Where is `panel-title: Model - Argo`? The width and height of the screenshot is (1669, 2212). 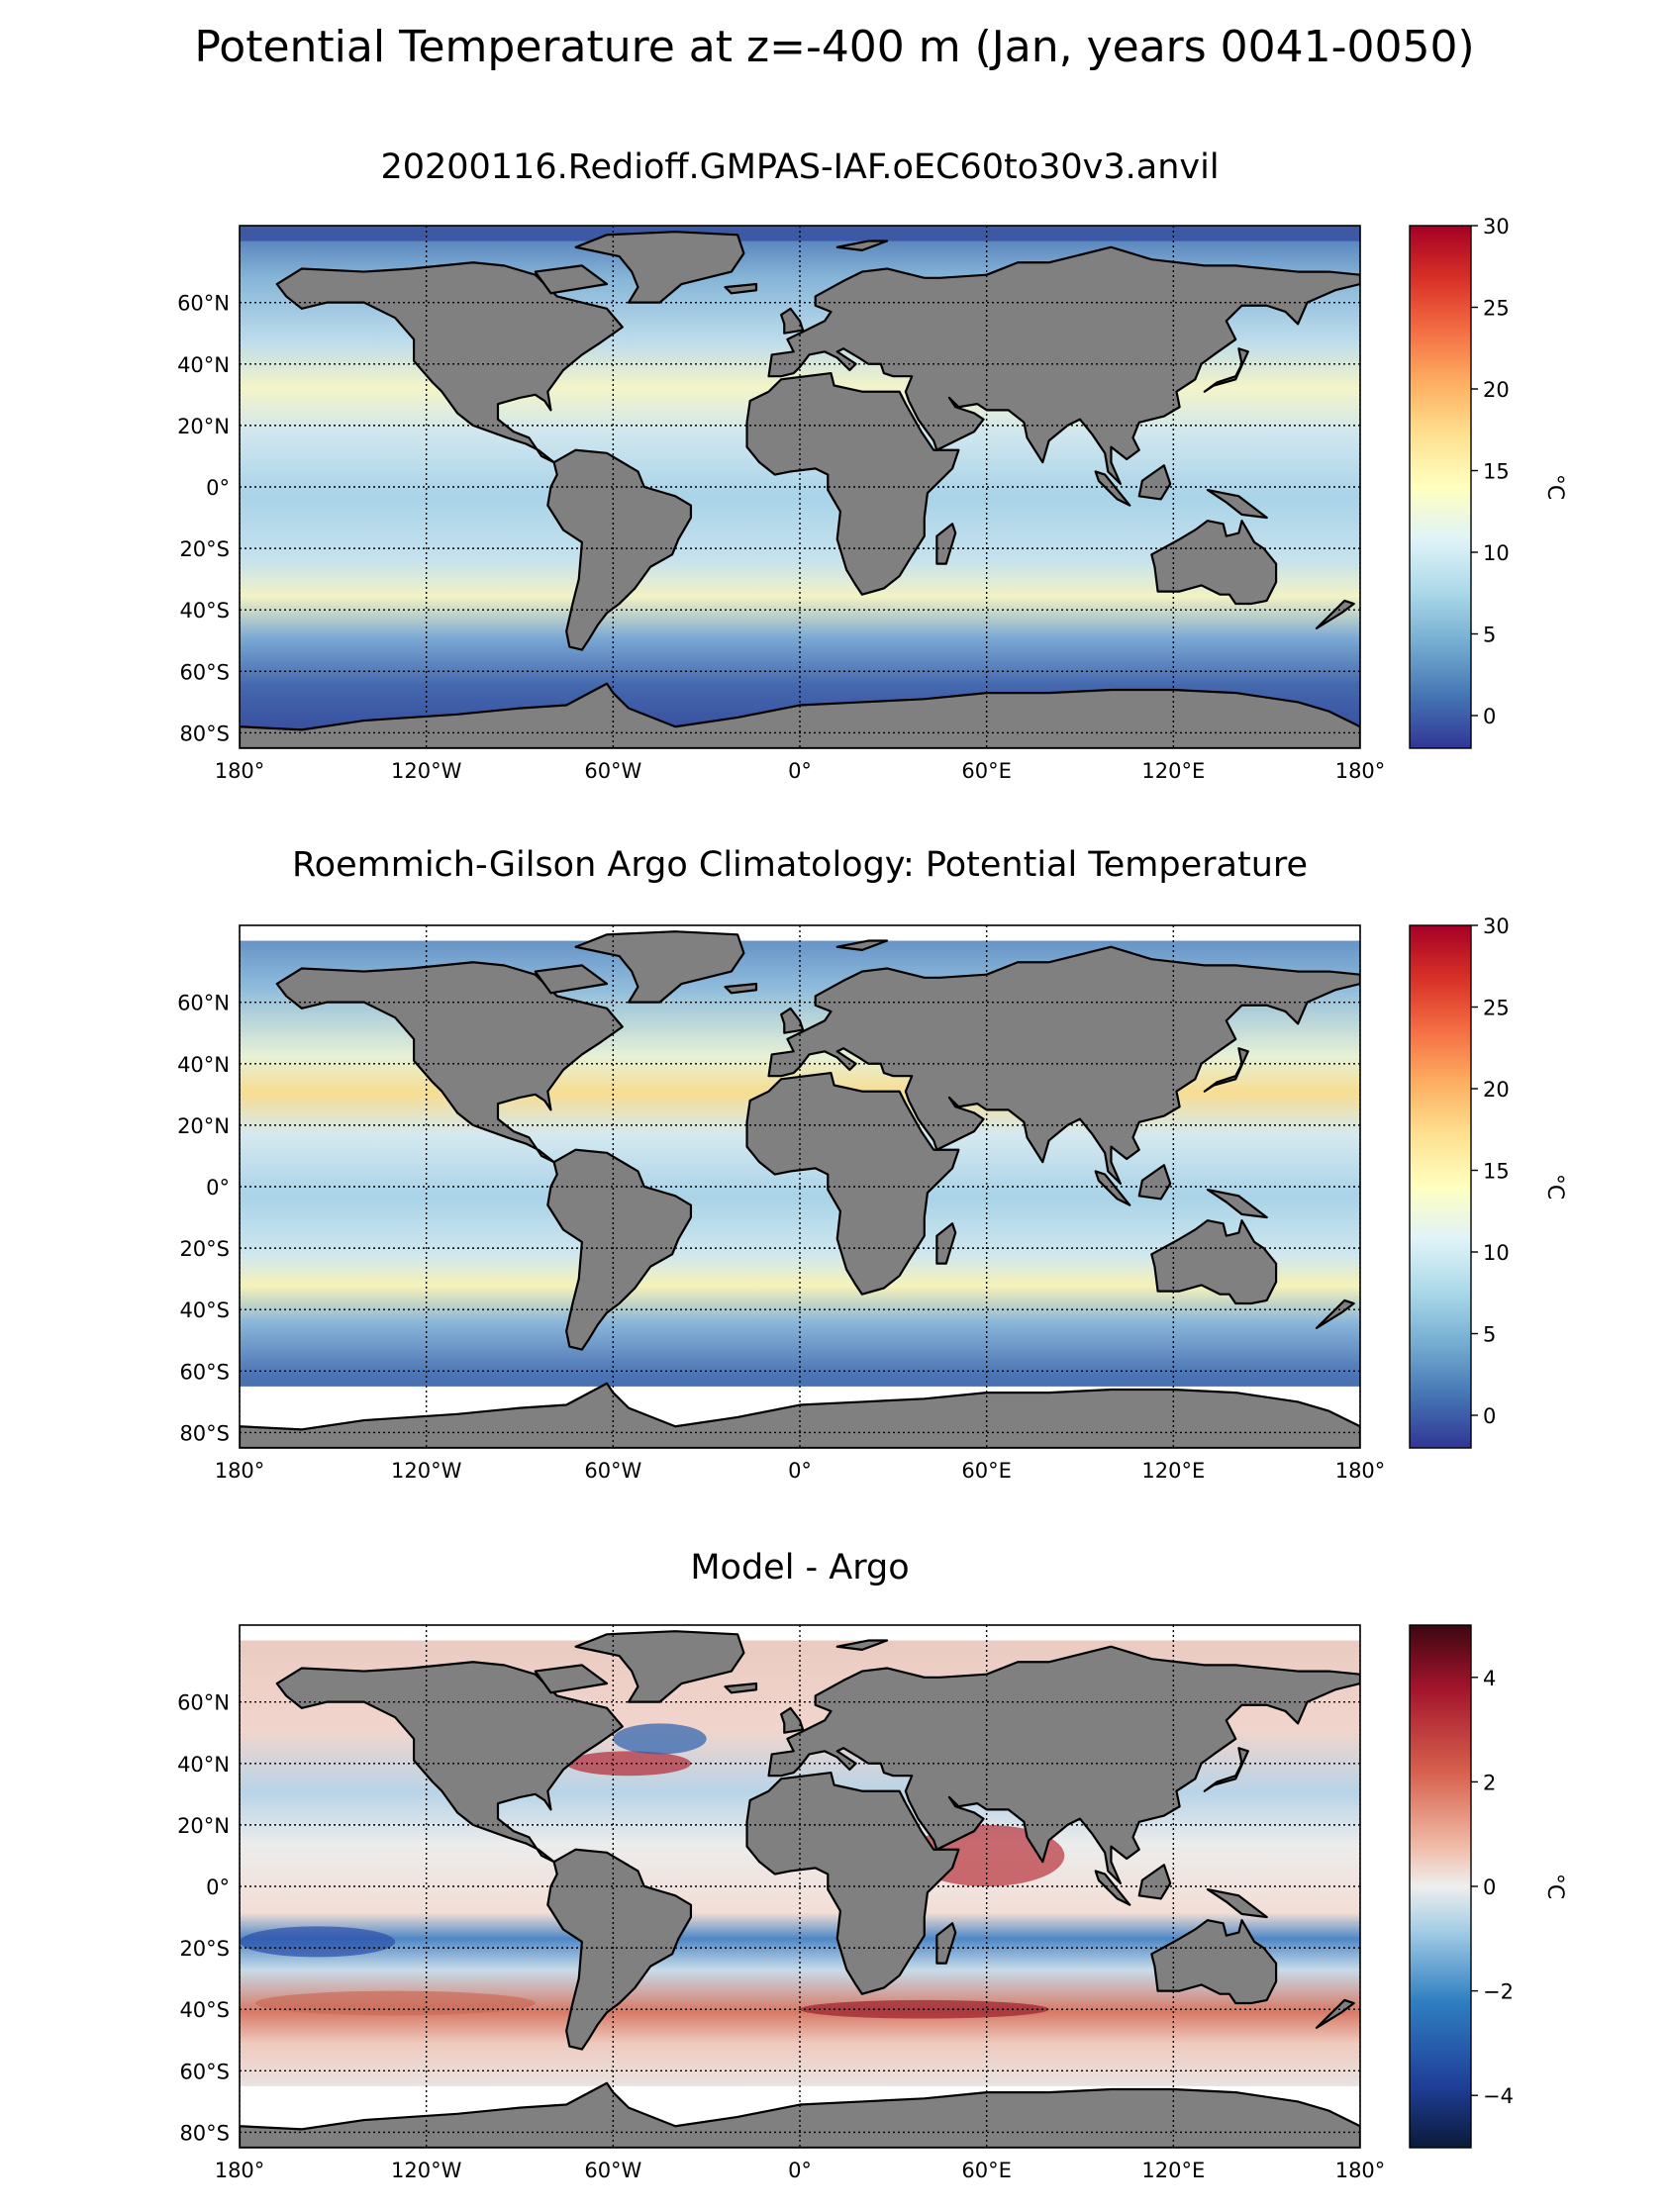
panel-title: Model - Argo is located at coordinates (799, 1567).